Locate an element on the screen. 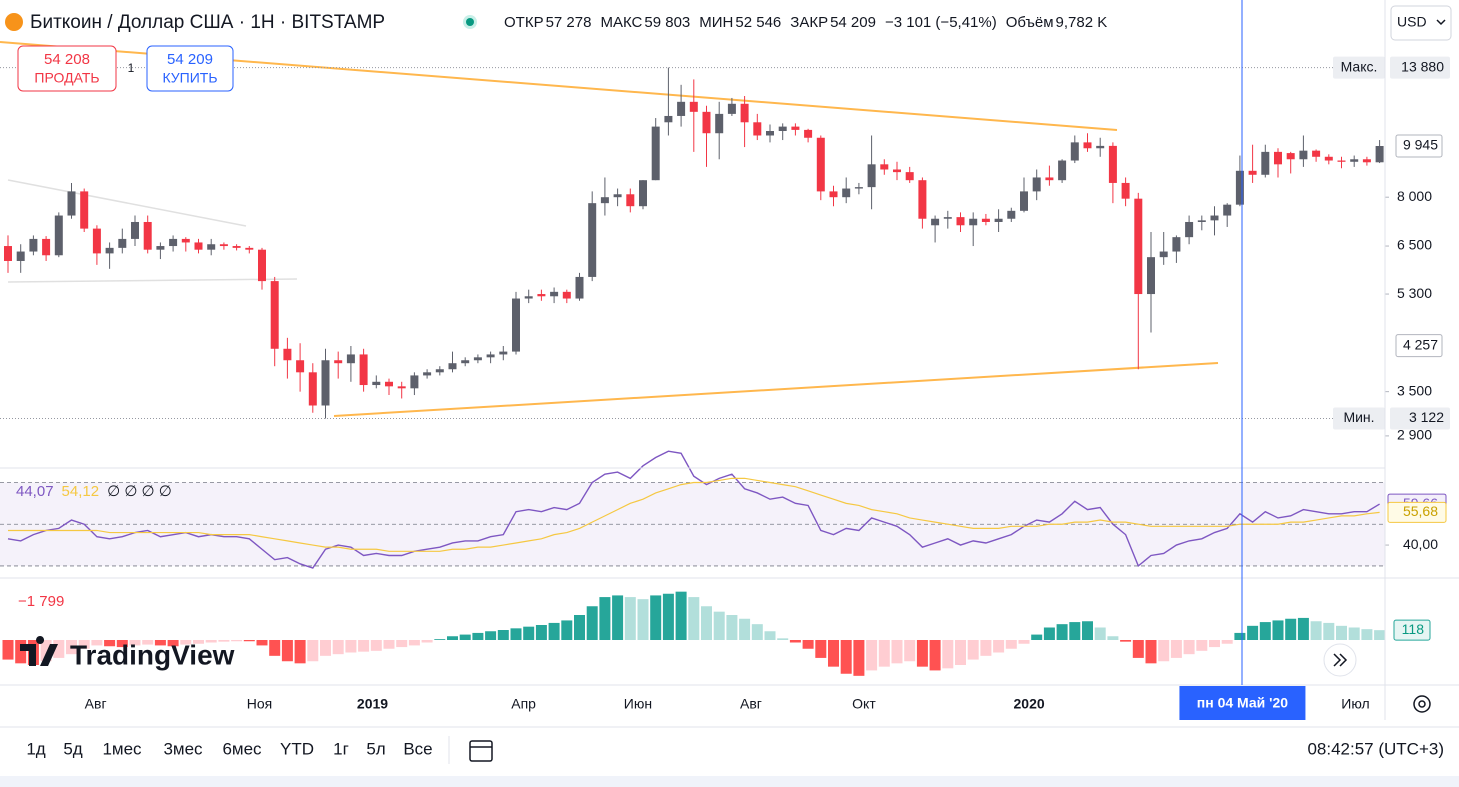  settings-icon is located at coordinates (1422, 704).